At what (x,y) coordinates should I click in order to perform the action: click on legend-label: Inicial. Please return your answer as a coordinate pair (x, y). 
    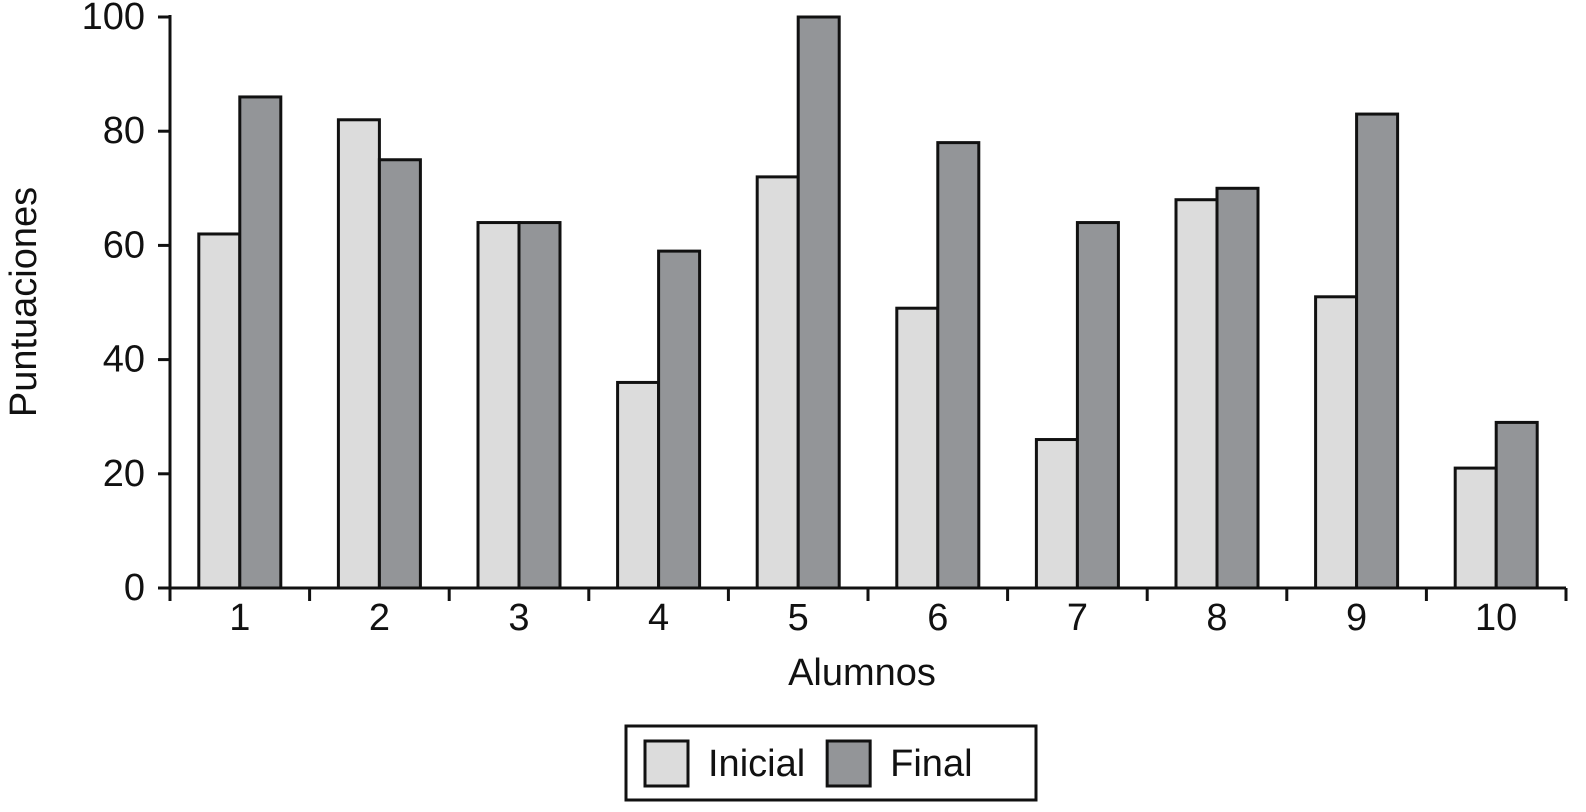
    Looking at the image, I should click on (756, 764).